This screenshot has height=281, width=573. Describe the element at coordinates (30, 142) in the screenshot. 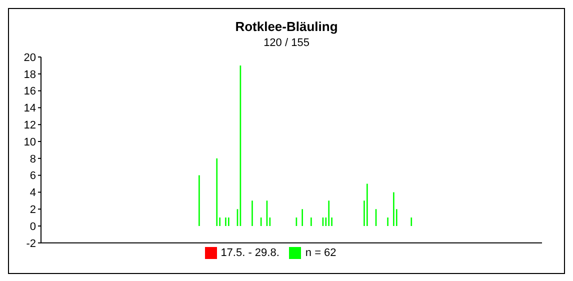

I see `y-tick-label: 10` at that location.